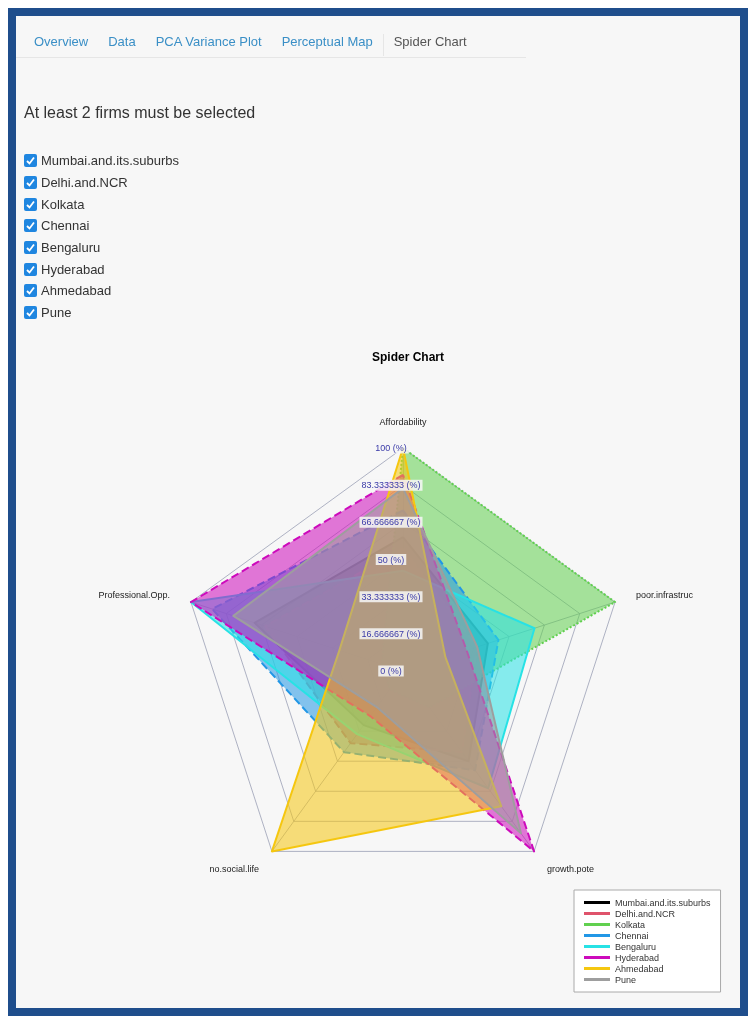  Describe the element at coordinates (122, 45) in the screenshot. I see `tab: Data` at that location.